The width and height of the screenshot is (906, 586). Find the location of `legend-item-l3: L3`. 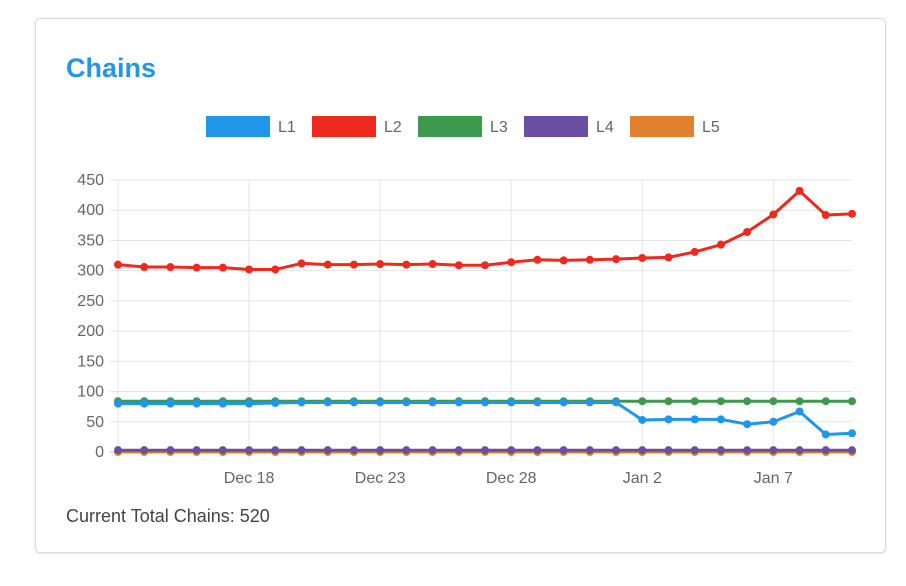

legend-item-l3: L3 is located at coordinates (463, 126).